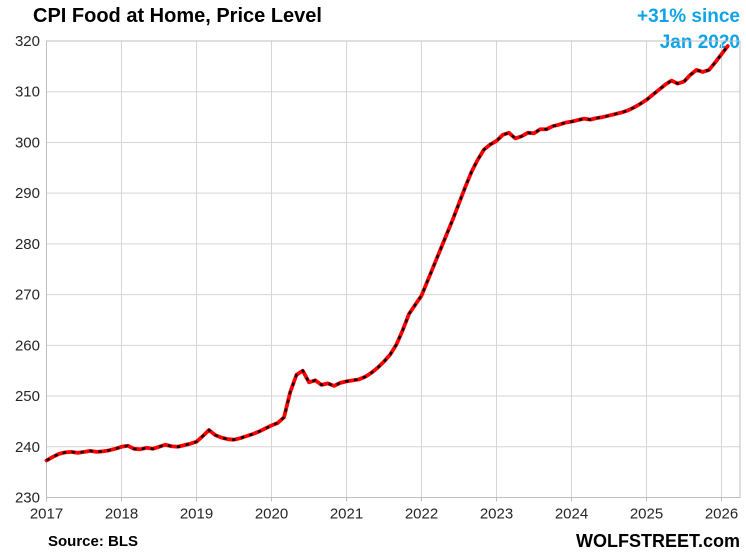 This screenshot has width=746, height=560. I want to click on y-axis-label: 300, so click(27, 142).